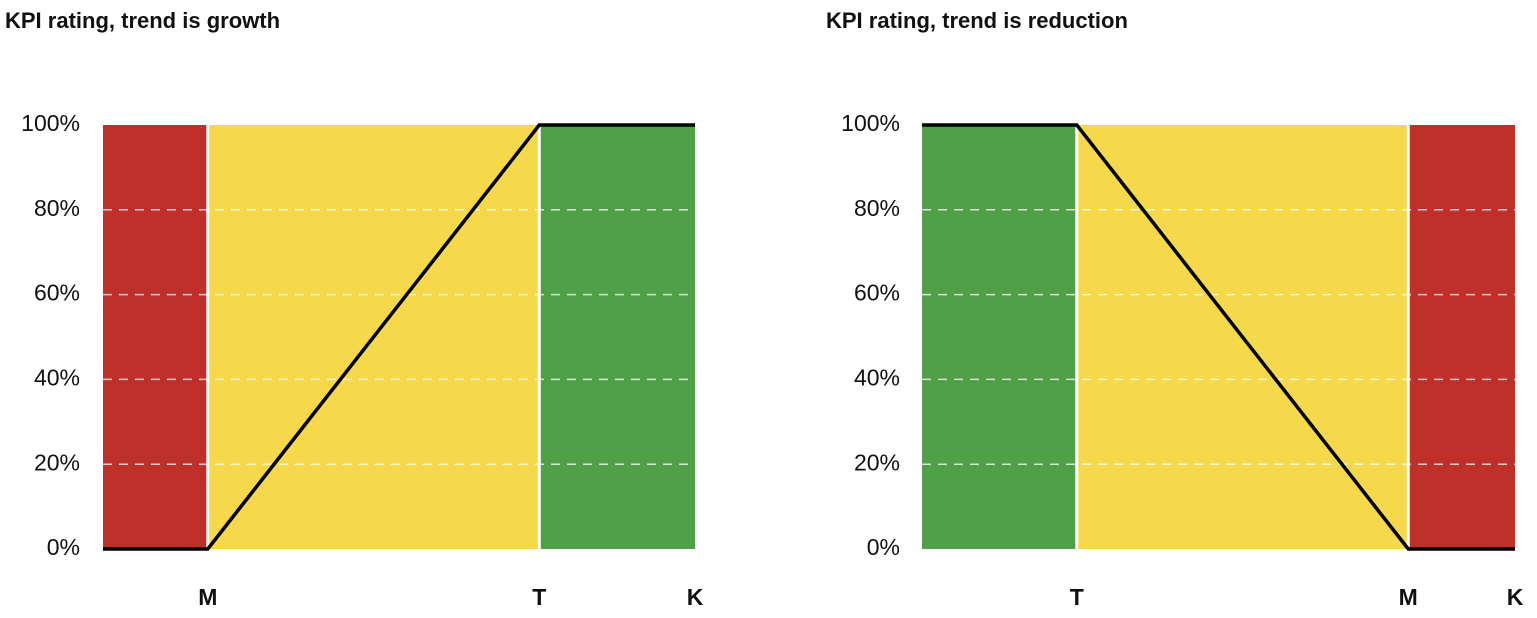  What do you see at coordinates (142, 20) in the screenshot?
I see `chart-title: KPI rating, trend is growth` at bounding box center [142, 20].